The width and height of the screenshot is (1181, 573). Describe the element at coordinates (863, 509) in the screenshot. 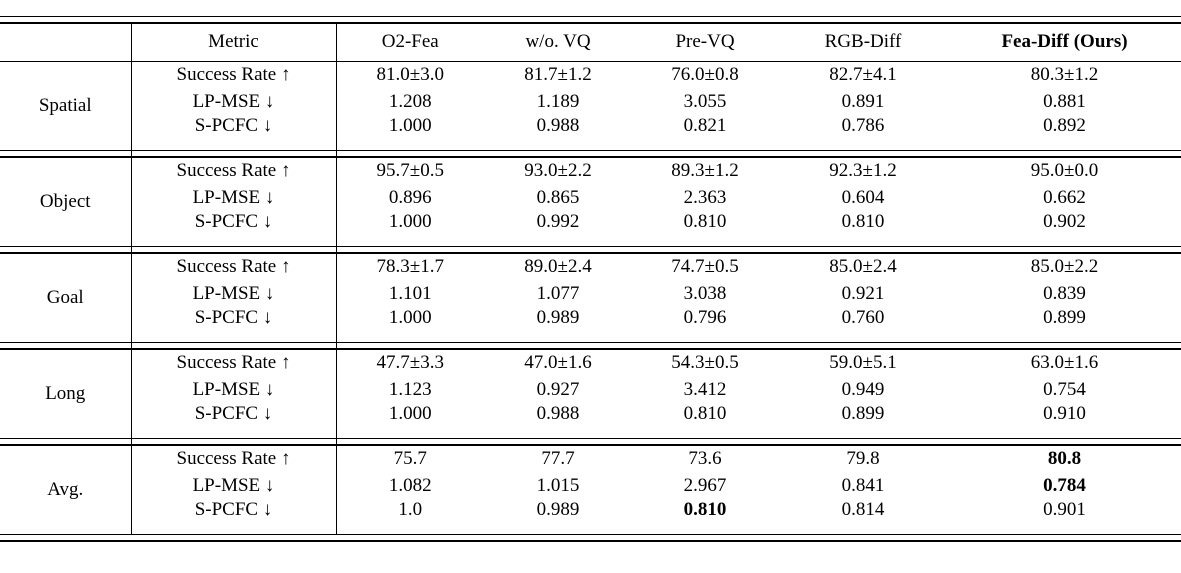

I see `cell: 0.814` at that location.